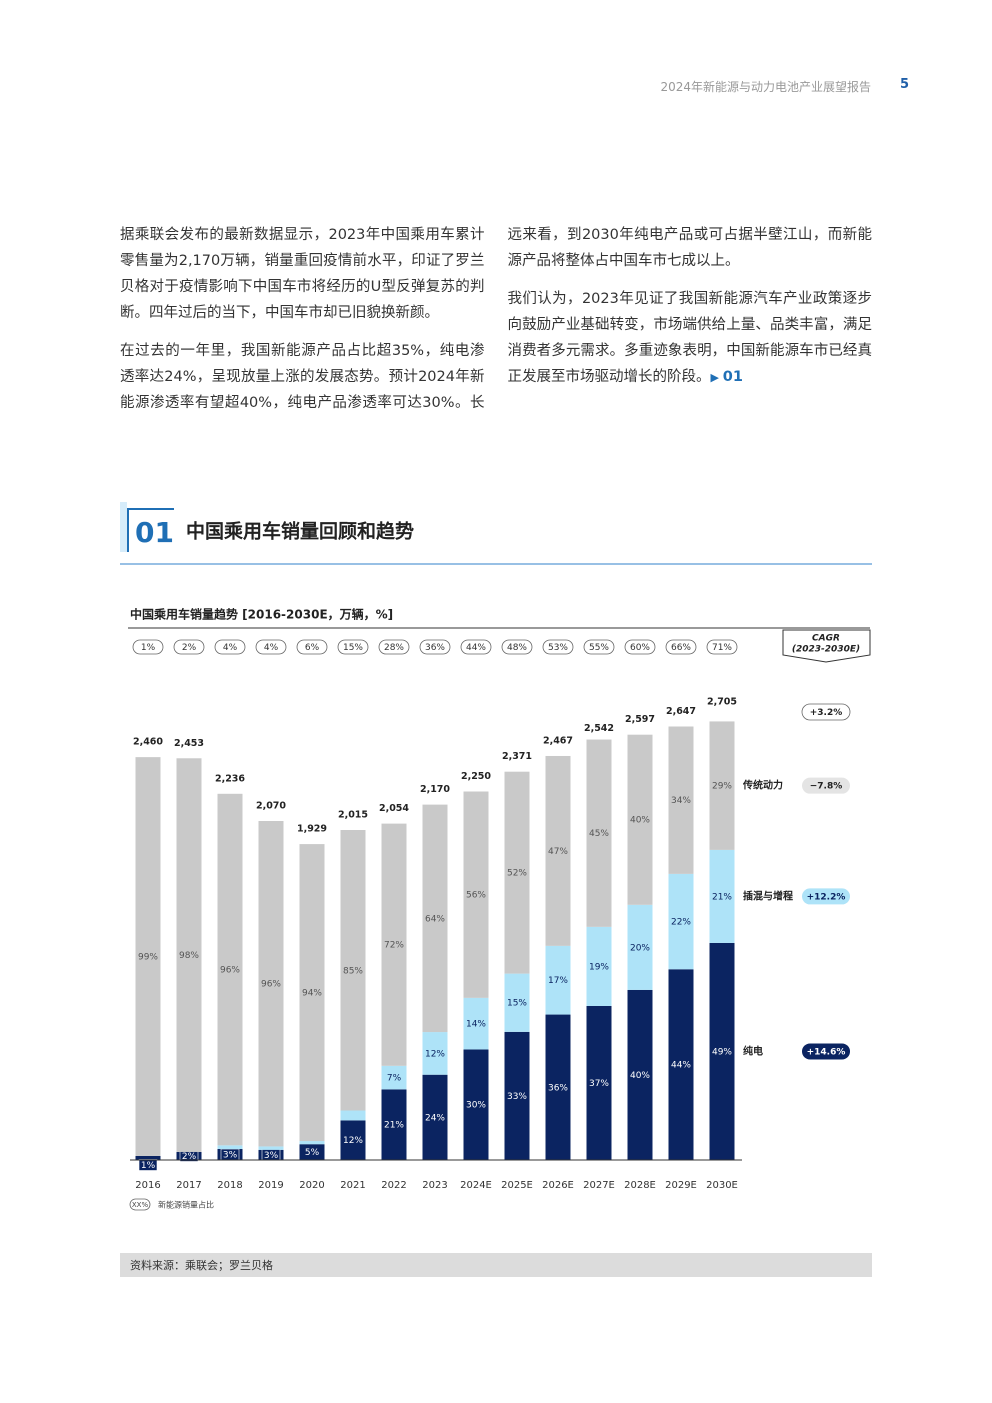 This screenshot has width=992, height=1403. Describe the element at coordinates (434, 1185) in the screenshot. I see `x-tick-label: 2023` at that location.